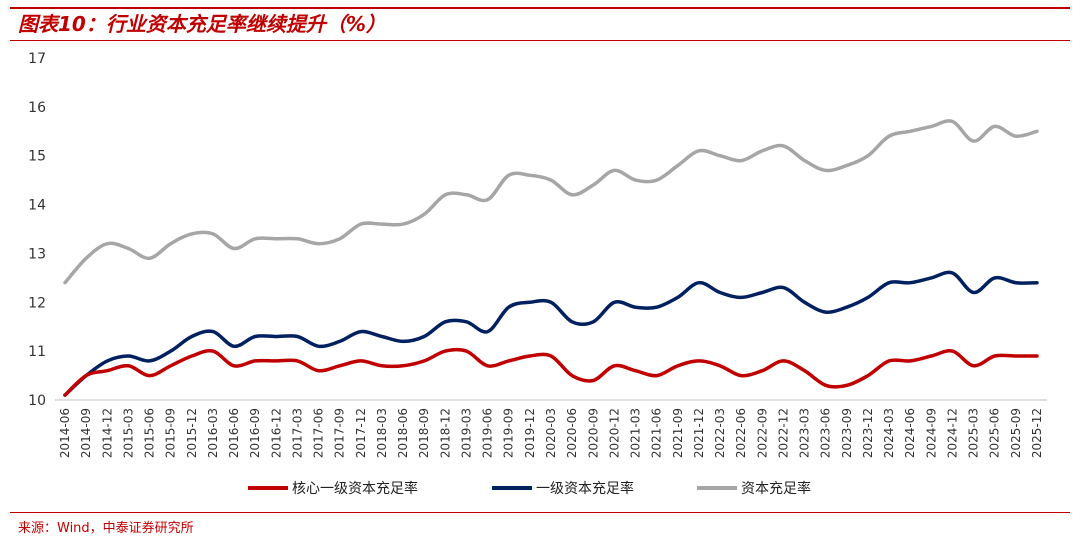 The height and width of the screenshot is (542, 1080). What do you see at coordinates (106, 528) in the screenshot?
I see `source-note: 来源：Wind，中泰证券研究所` at bounding box center [106, 528].